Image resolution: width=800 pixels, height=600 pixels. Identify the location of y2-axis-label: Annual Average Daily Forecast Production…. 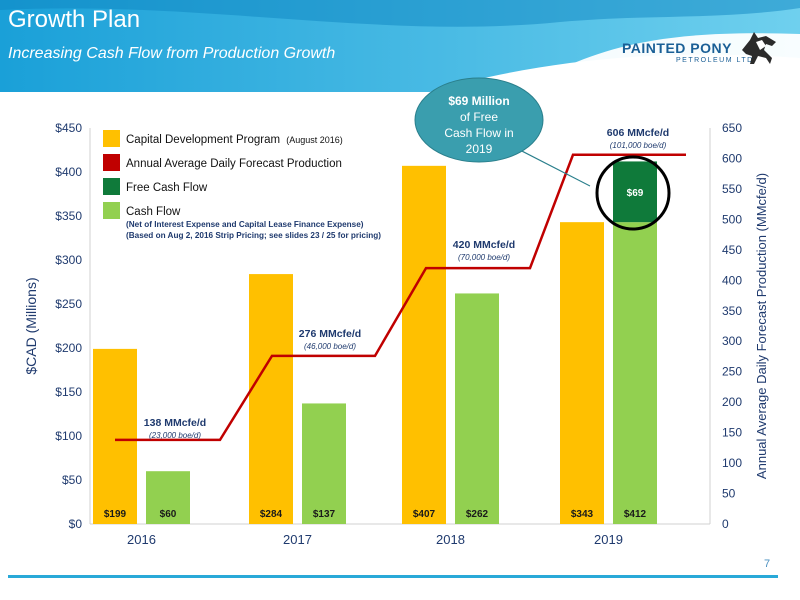
(761, 326).